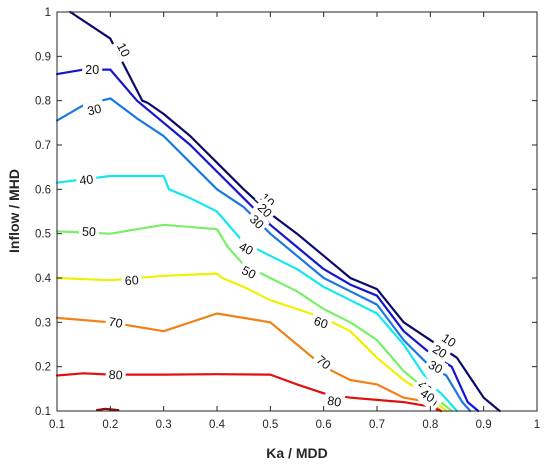  I want to click on y-tick-label: 1, so click(48, 13).